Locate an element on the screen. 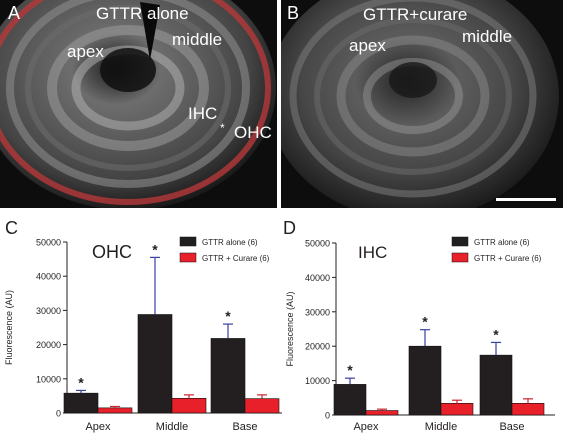  label-asterisk: * is located at coordinates (222, 128).